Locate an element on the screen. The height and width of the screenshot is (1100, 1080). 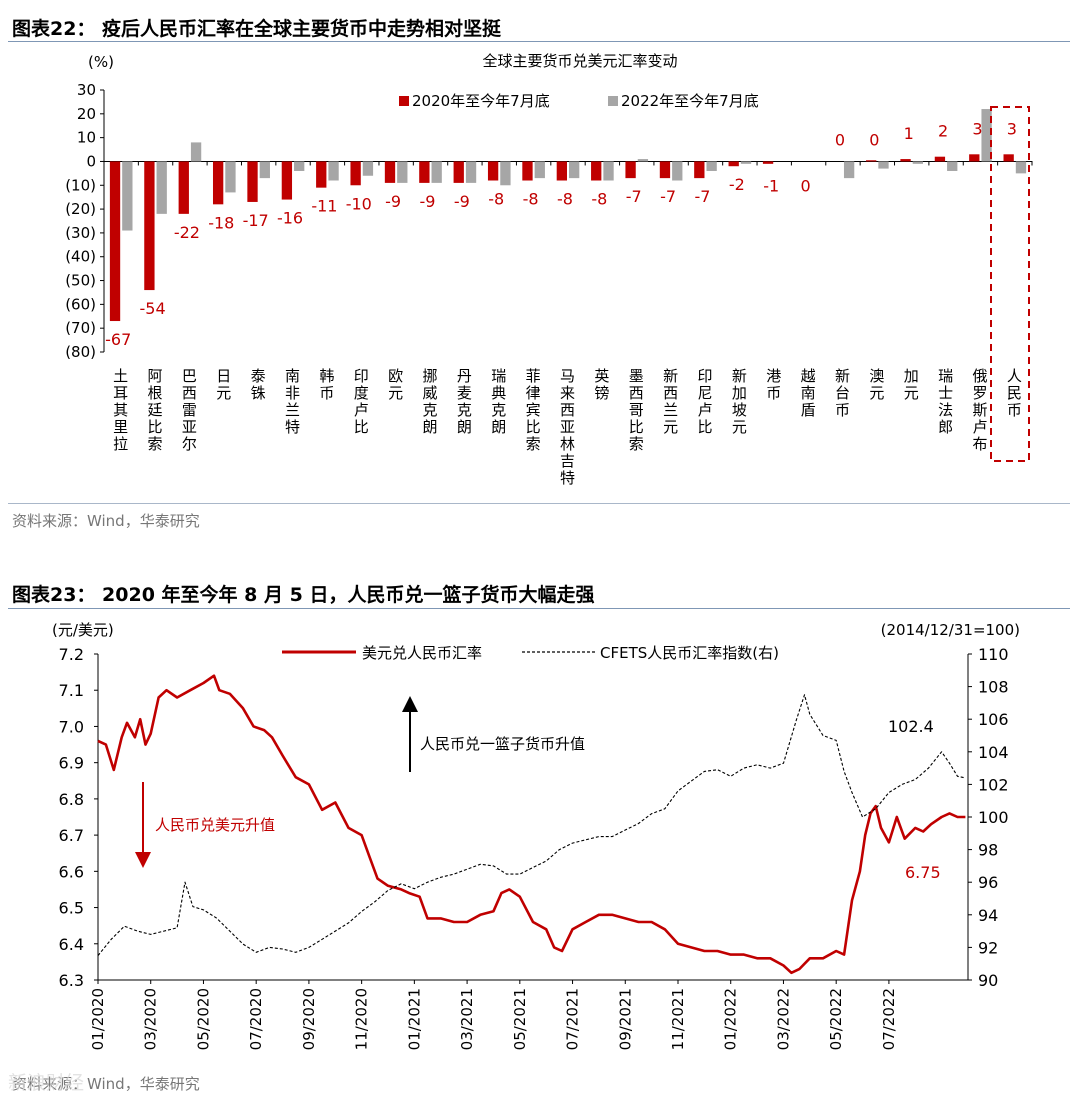
data-label-2020: -16 is located at coordinates (290, 218).